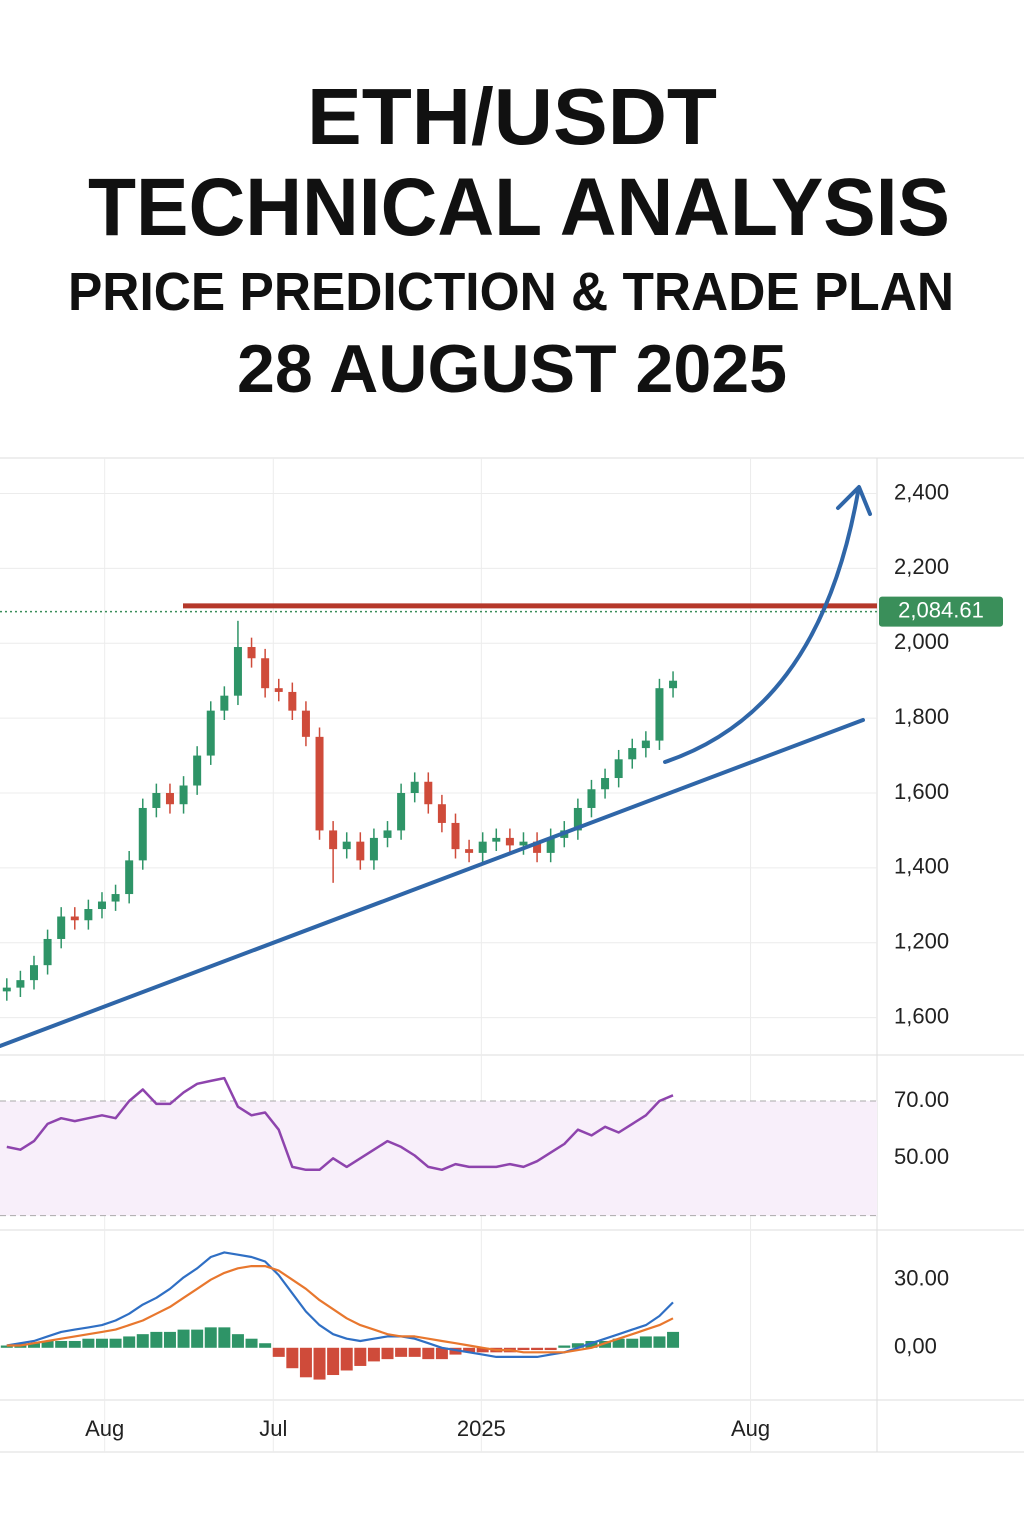 The height and width of the screenshot is (1536, 1024). I want to click on title-line: ETH/USDT, so click(512, 116).